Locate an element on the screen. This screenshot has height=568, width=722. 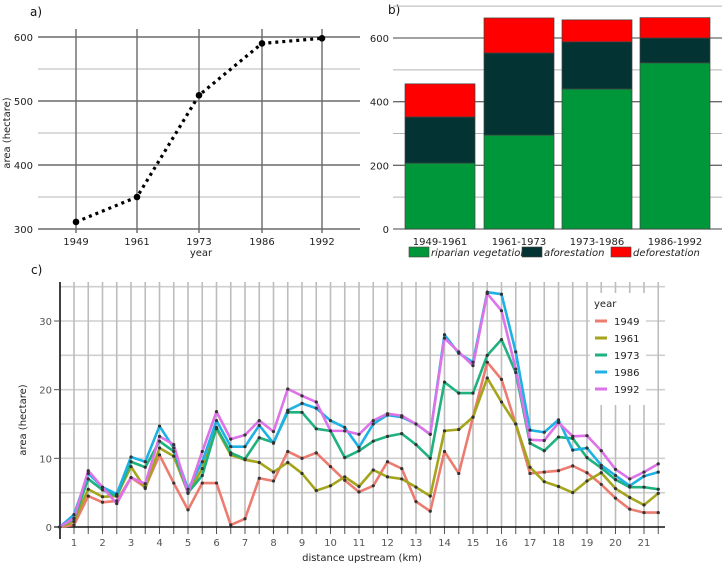
legend-label: 1949 is located at coordinates (626, 322).